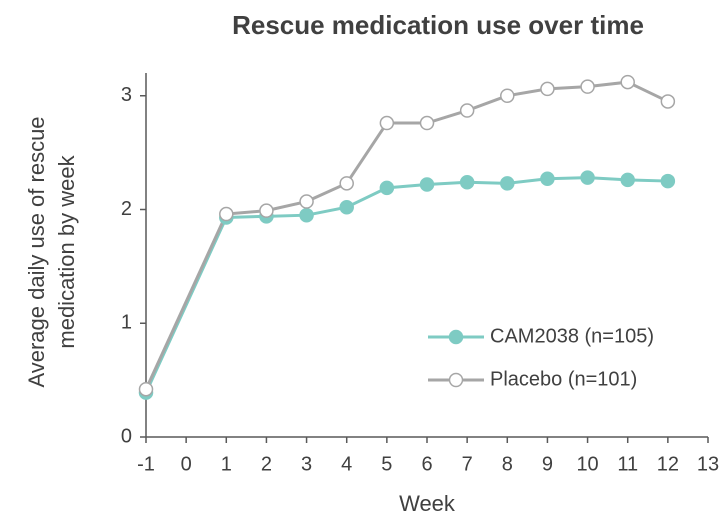 The width and height of the screenshot is (723, 520). I want to click on x-tick-label: 11, so click(627, 464).